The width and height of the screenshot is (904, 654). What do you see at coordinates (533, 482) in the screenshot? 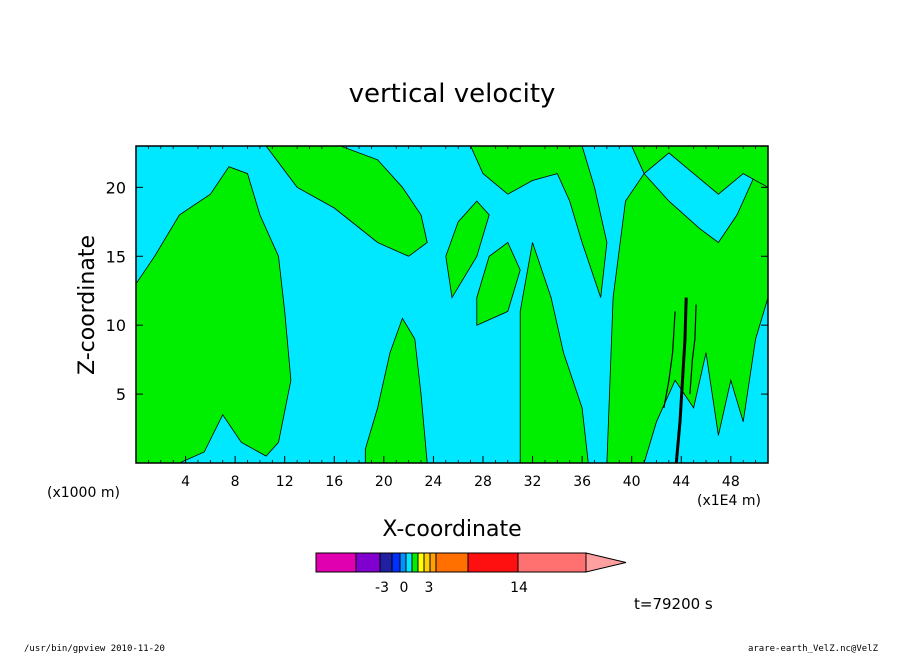
I see `x-tick-label-32: 32` at bounding box center [533, 482].